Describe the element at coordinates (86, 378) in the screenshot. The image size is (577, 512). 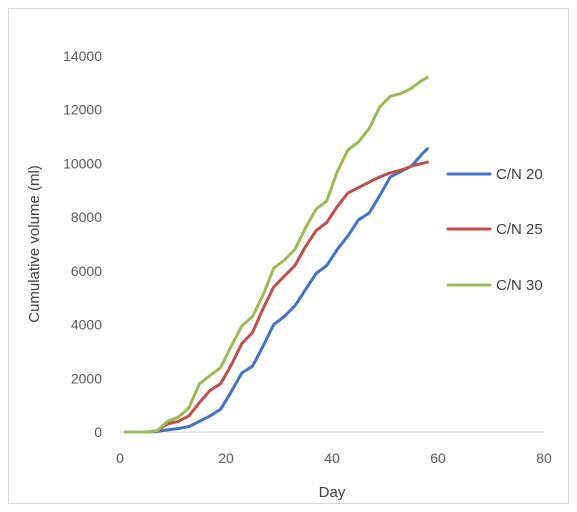
I see `y-tick-label: 2000` at that location.